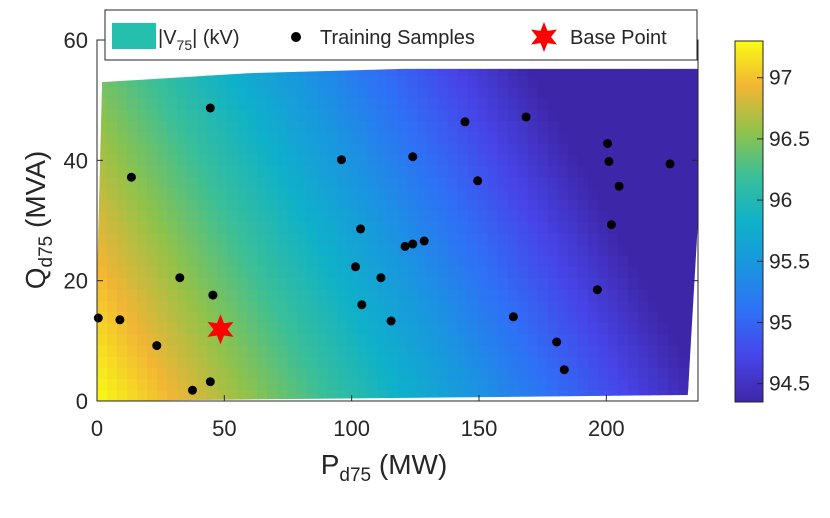 Image resolution: width=830 pixels, height=518 pixels. I want to click on legend-surface-swatch, so click(134, 36).